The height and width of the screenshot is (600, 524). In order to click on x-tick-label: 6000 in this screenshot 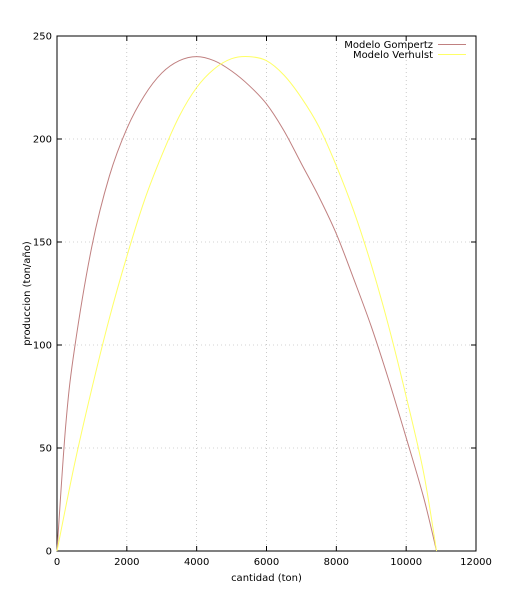, I will do `click(266, 562)`.